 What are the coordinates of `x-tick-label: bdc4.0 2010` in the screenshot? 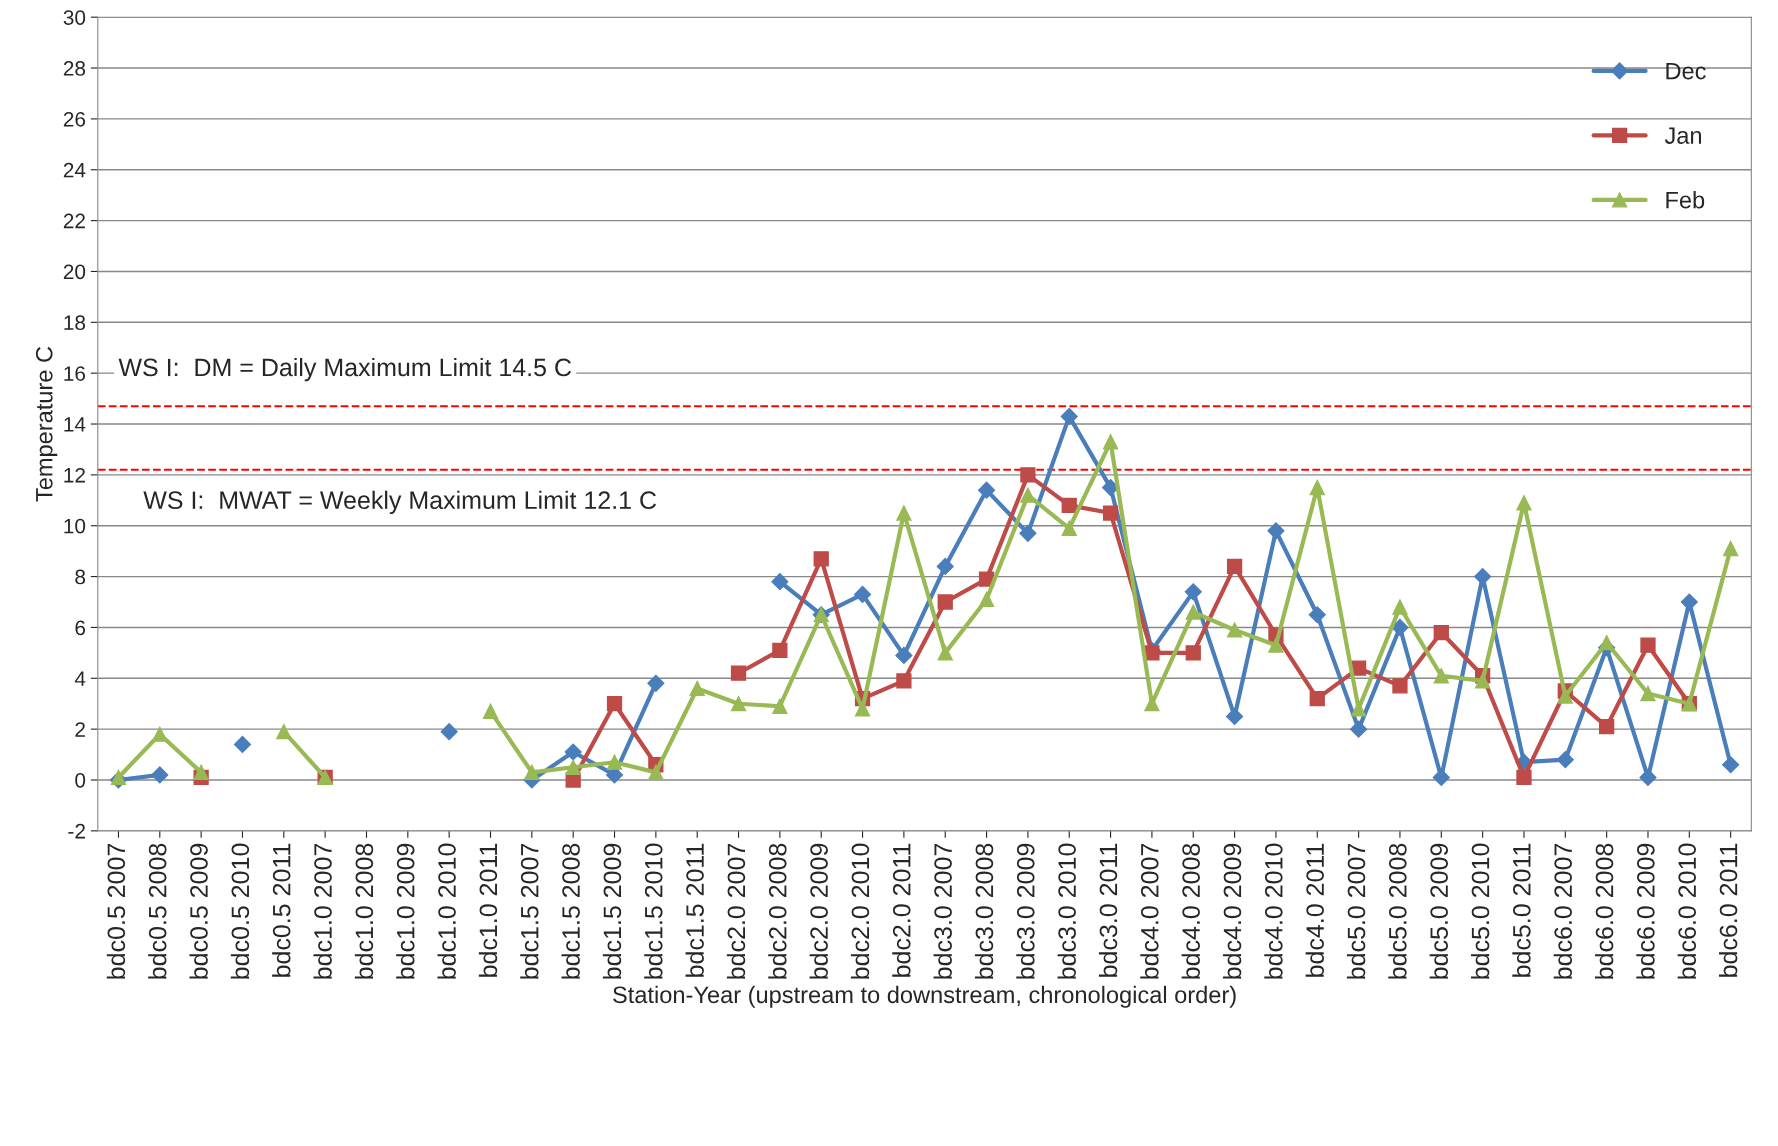 It's located at (1273, 911).